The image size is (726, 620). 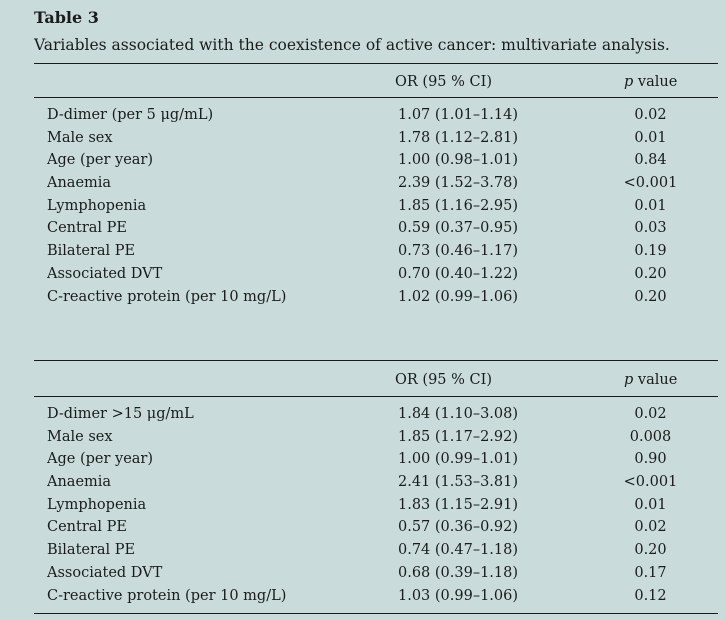 What do you see at coordinates (458, 482) in the screenshot?
I see `or-cell: 2.41 (1.53–3.81)` at bounding box center [458, 482].